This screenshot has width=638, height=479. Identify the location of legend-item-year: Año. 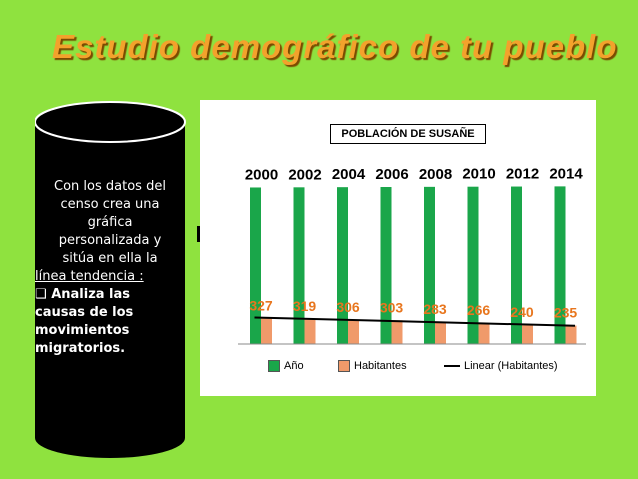
(286, 366).